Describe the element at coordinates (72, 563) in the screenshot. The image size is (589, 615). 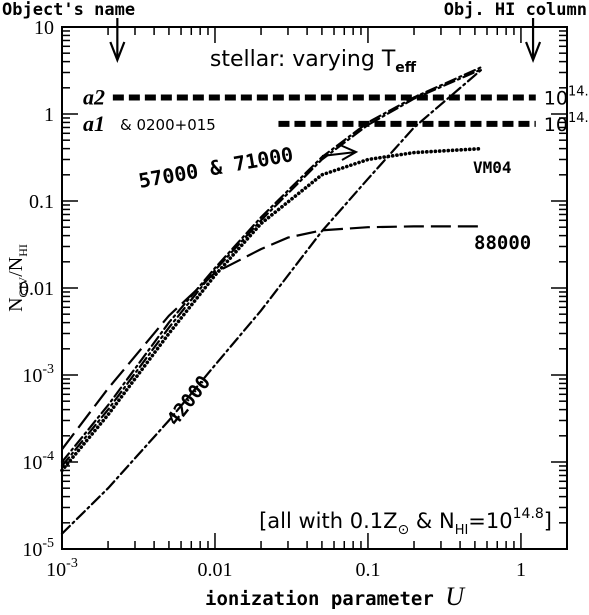
I see `x-tick-exponent: -3` at that location.